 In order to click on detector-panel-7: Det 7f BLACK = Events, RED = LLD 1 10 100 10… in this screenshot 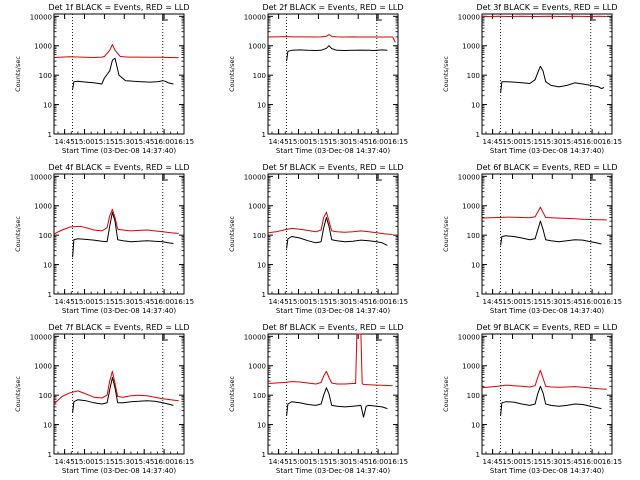, I will do `click(104, 399)`.